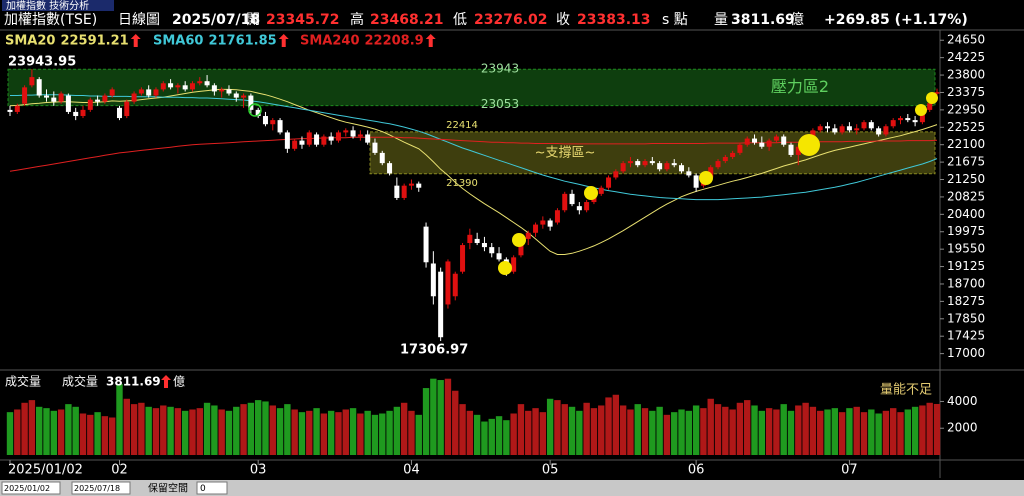 The width and height of the screenshot is (1024, 496). What do you see at coordinates (966, 144) in the screenshot?
I see `y-tick-label: 22100` at bounding box center [966, 144].